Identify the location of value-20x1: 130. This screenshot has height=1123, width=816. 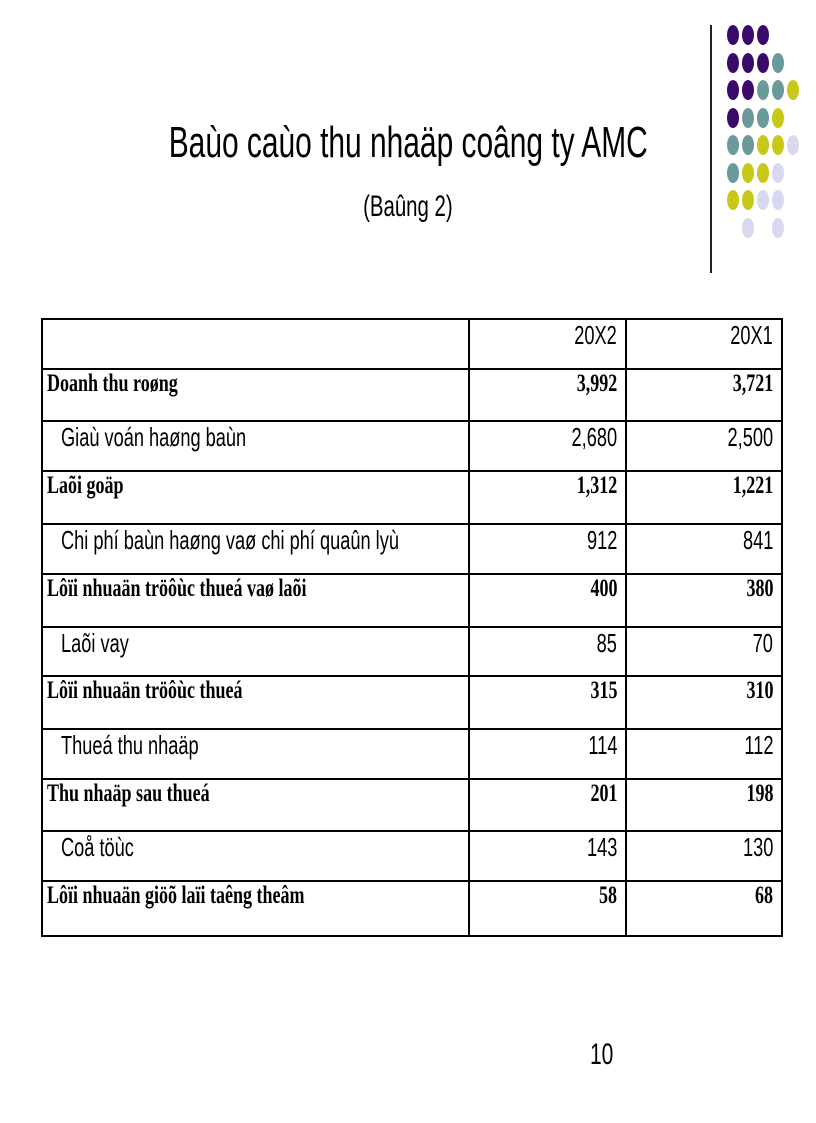
(757, 847).